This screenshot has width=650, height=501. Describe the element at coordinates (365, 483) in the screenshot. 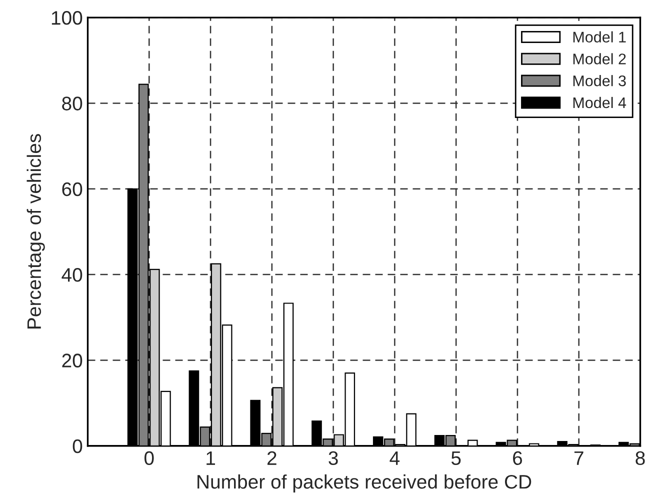

I see `x-axis-title: Number of packets received before CD` at that location.